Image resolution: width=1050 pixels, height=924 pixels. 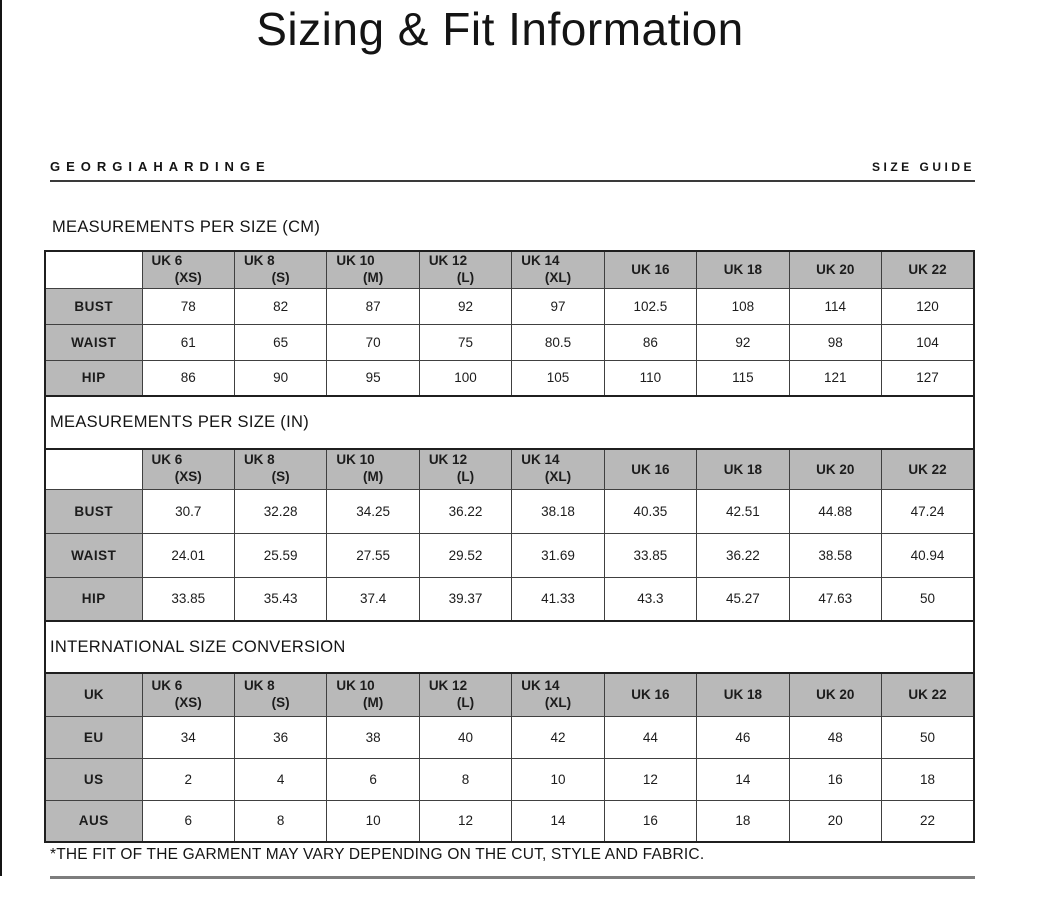 I want to click on table-row: US 2 4 6 8 10 12 14 16 18, so click(x=509, y=779).